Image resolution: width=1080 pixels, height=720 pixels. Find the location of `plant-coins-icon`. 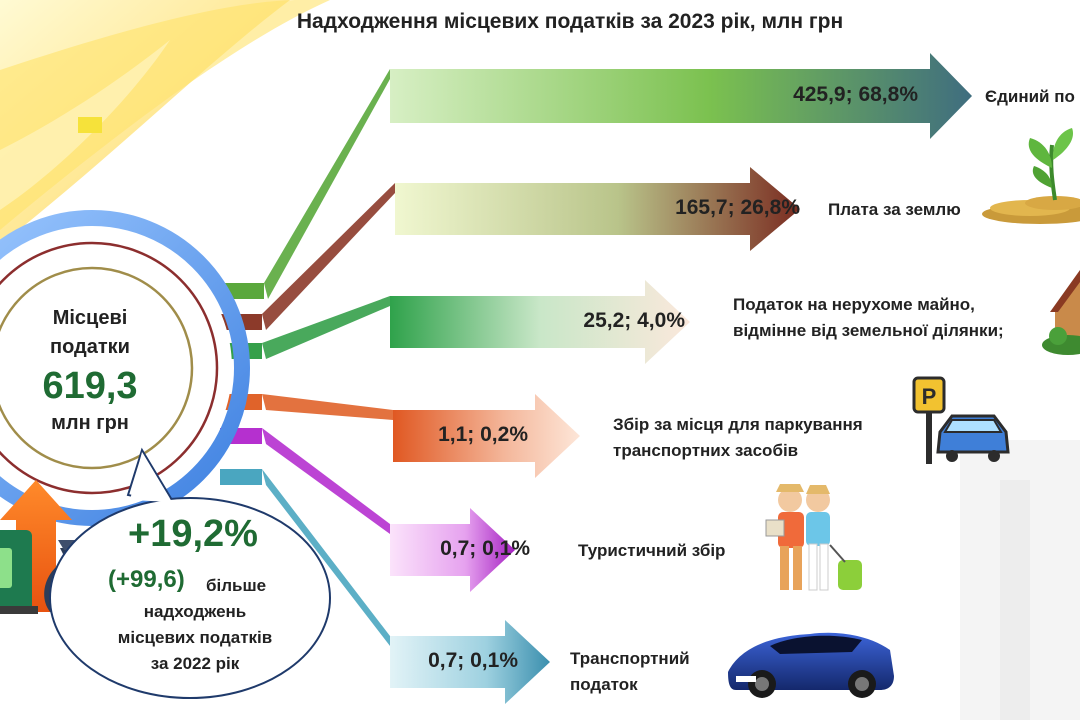

plant-coins-icon is located at coordinates (1031, 176).